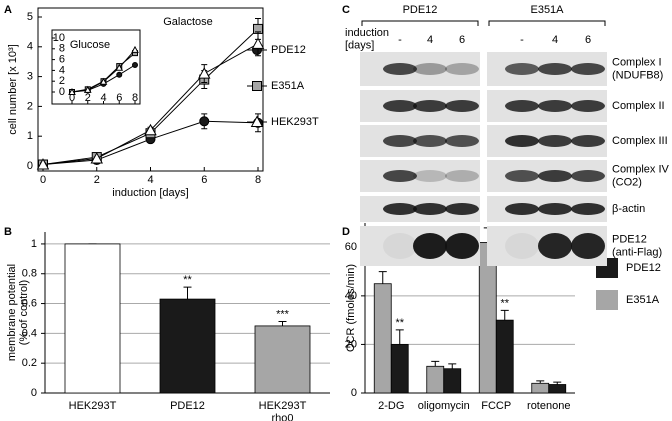 Image resolution: width=672 pixels, height=421 pixels. I want to click on x-tick-label: rotenone, so click(548, 406).